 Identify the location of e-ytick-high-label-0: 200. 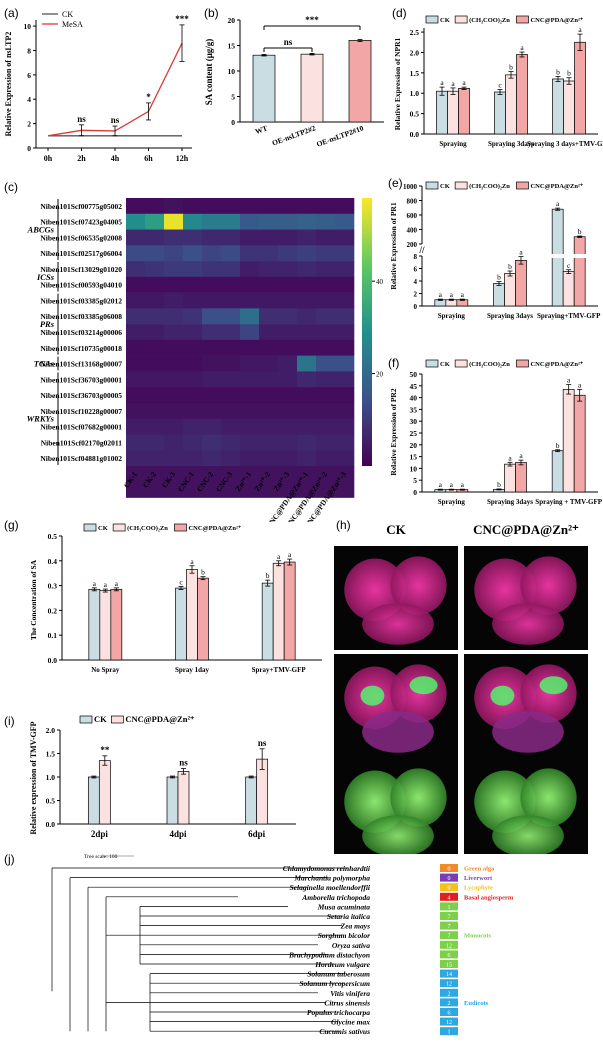
(412, 245).